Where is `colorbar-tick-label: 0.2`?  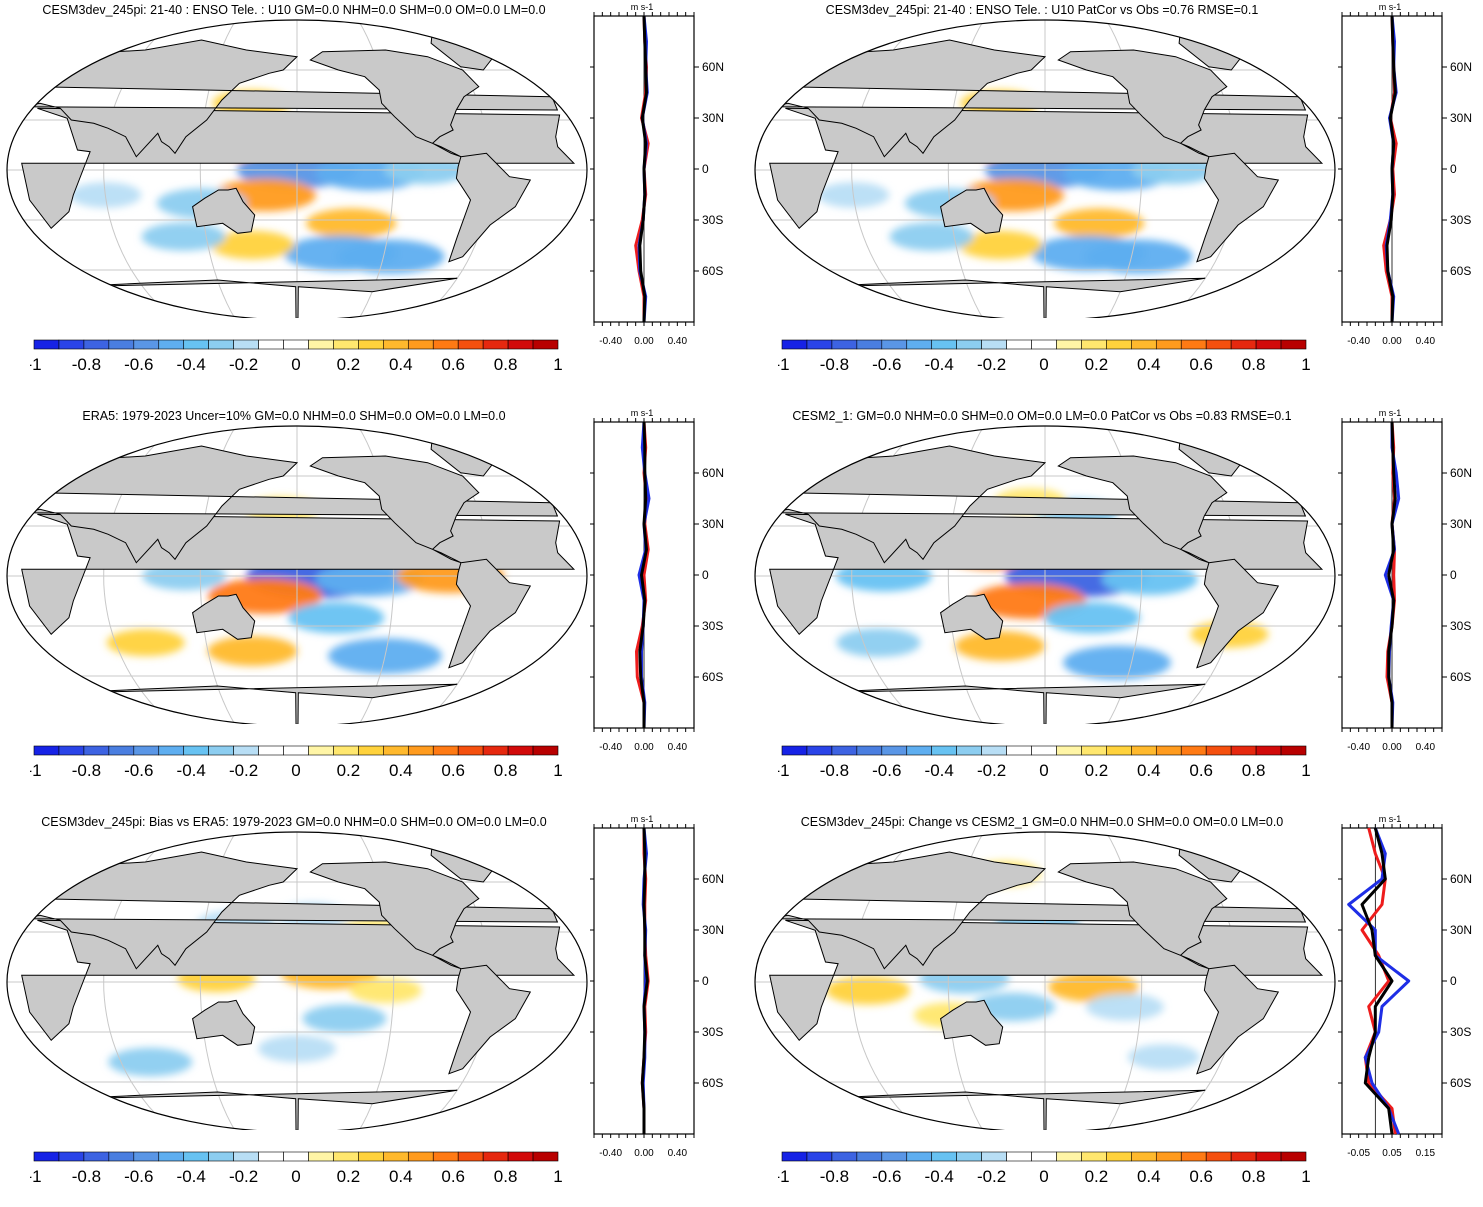
colorbar-tick-label: 0.2 is located at coordinates (349, 364).